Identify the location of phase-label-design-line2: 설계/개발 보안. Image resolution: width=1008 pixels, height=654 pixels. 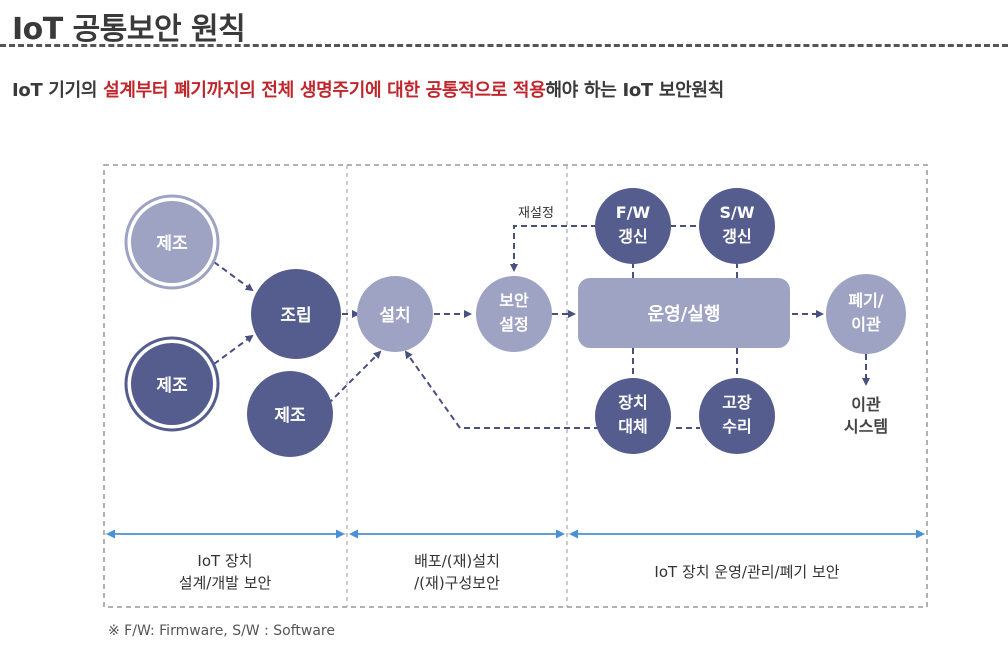
(225, 583).